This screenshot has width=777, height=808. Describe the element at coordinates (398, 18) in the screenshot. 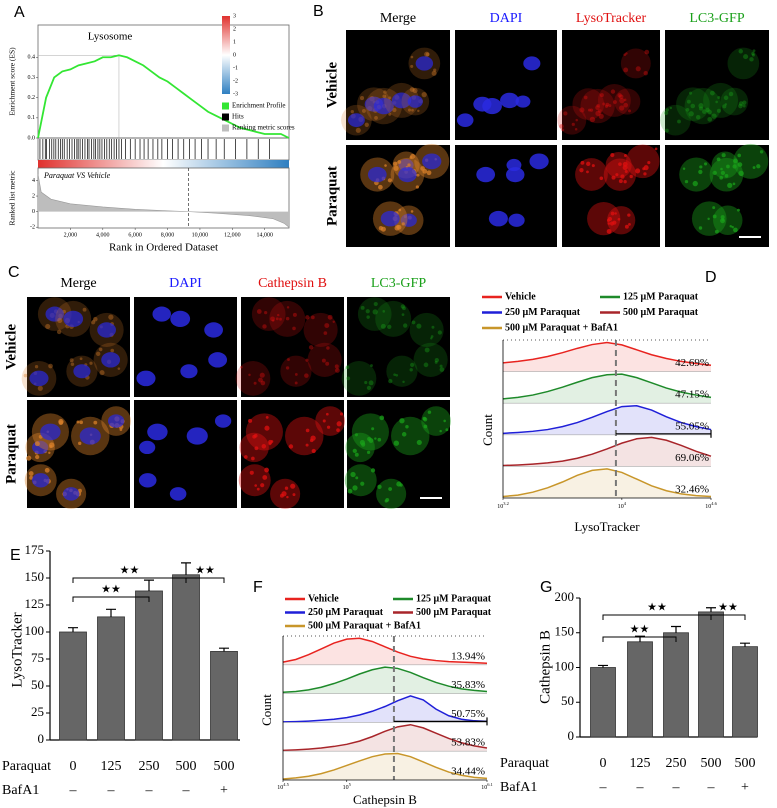

I see `column-header: Merge` at that location.